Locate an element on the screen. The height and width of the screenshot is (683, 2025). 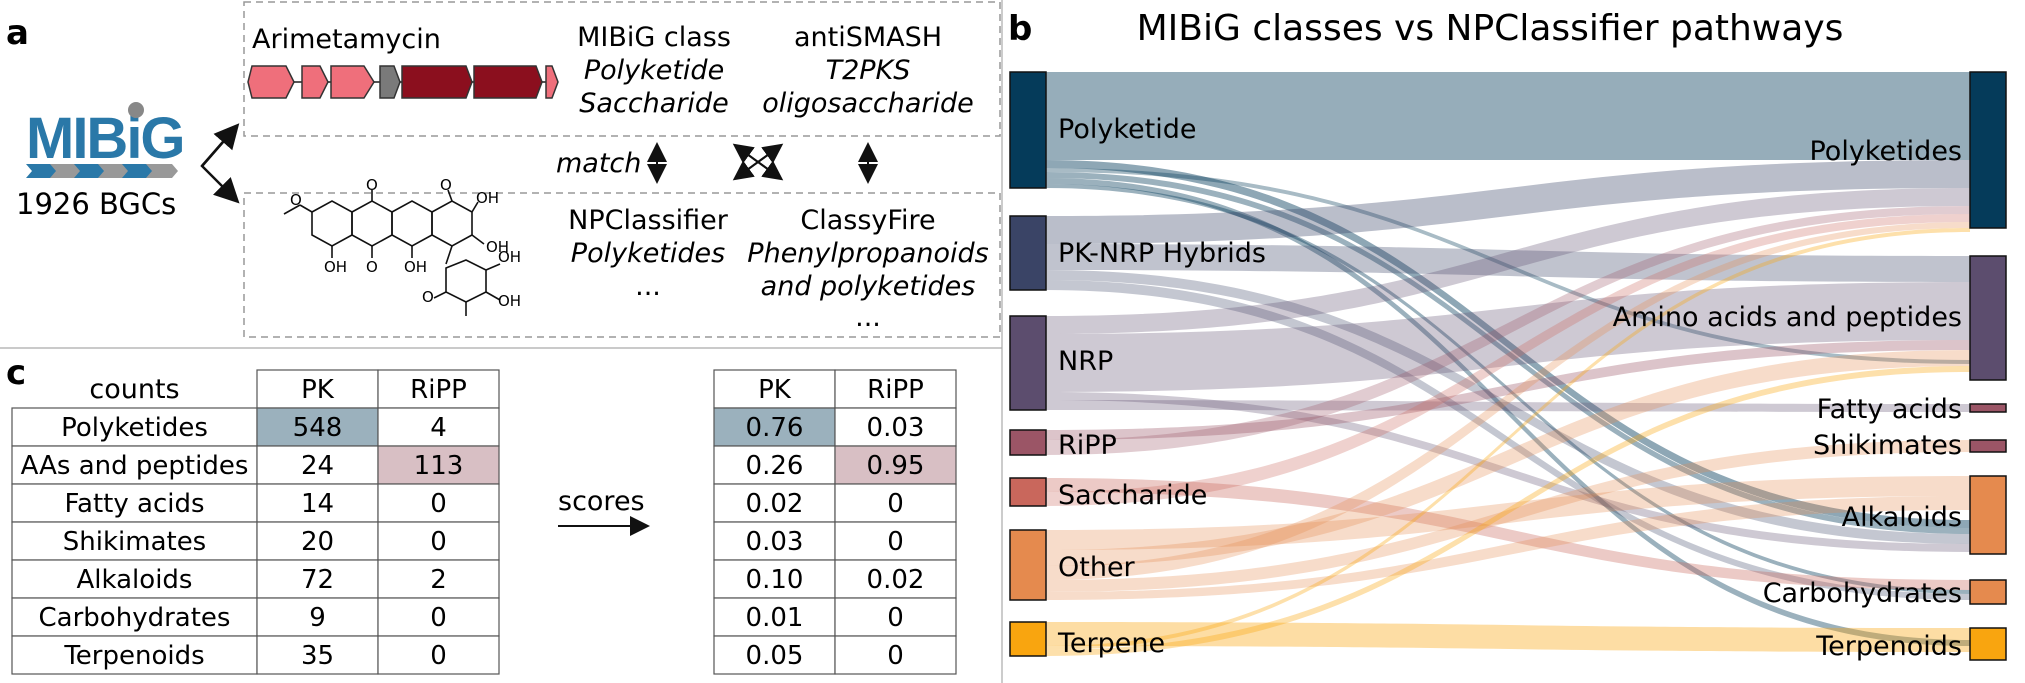
chart-title: MIBiG classes vs NPClassifier pathways is located at coordinates (1490, 28).